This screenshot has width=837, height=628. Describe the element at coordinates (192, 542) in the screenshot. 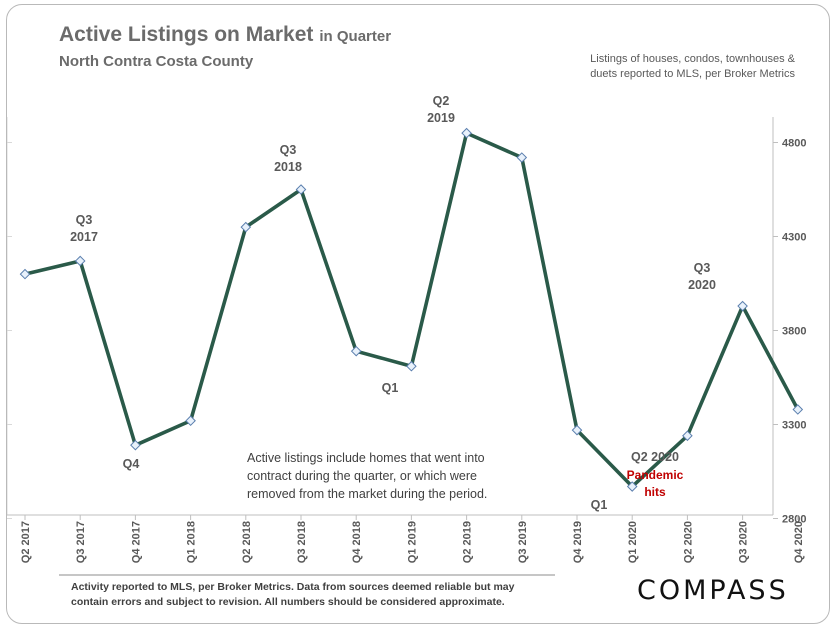

I see `x-tick-label: Q1 2018` at that location.